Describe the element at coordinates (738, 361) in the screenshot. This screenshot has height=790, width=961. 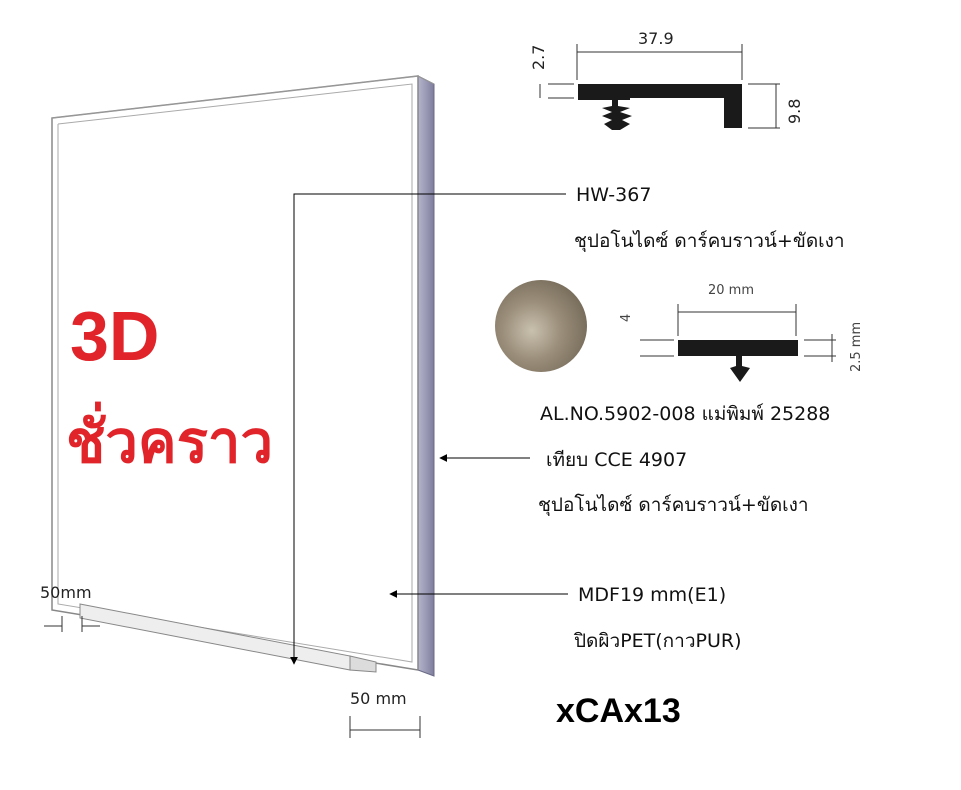
I see `profile-al-shape` at that location.